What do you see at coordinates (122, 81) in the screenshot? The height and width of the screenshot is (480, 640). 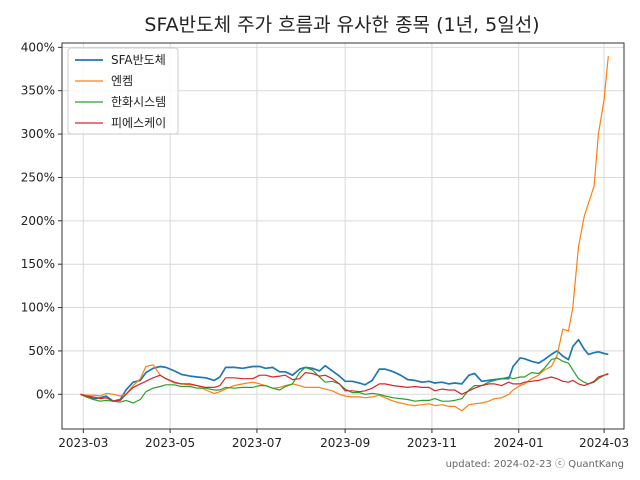 I see `legend-label: 엔켐` at bounding box center [122, 81].